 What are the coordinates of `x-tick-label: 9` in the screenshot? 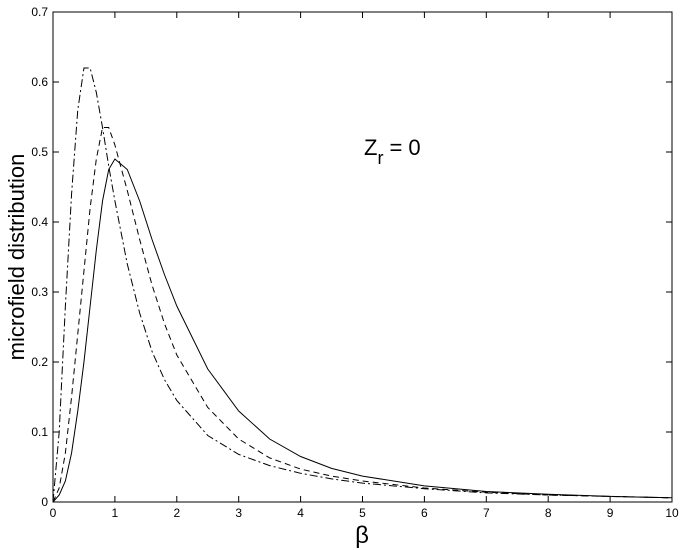 It's located at (610, 513).